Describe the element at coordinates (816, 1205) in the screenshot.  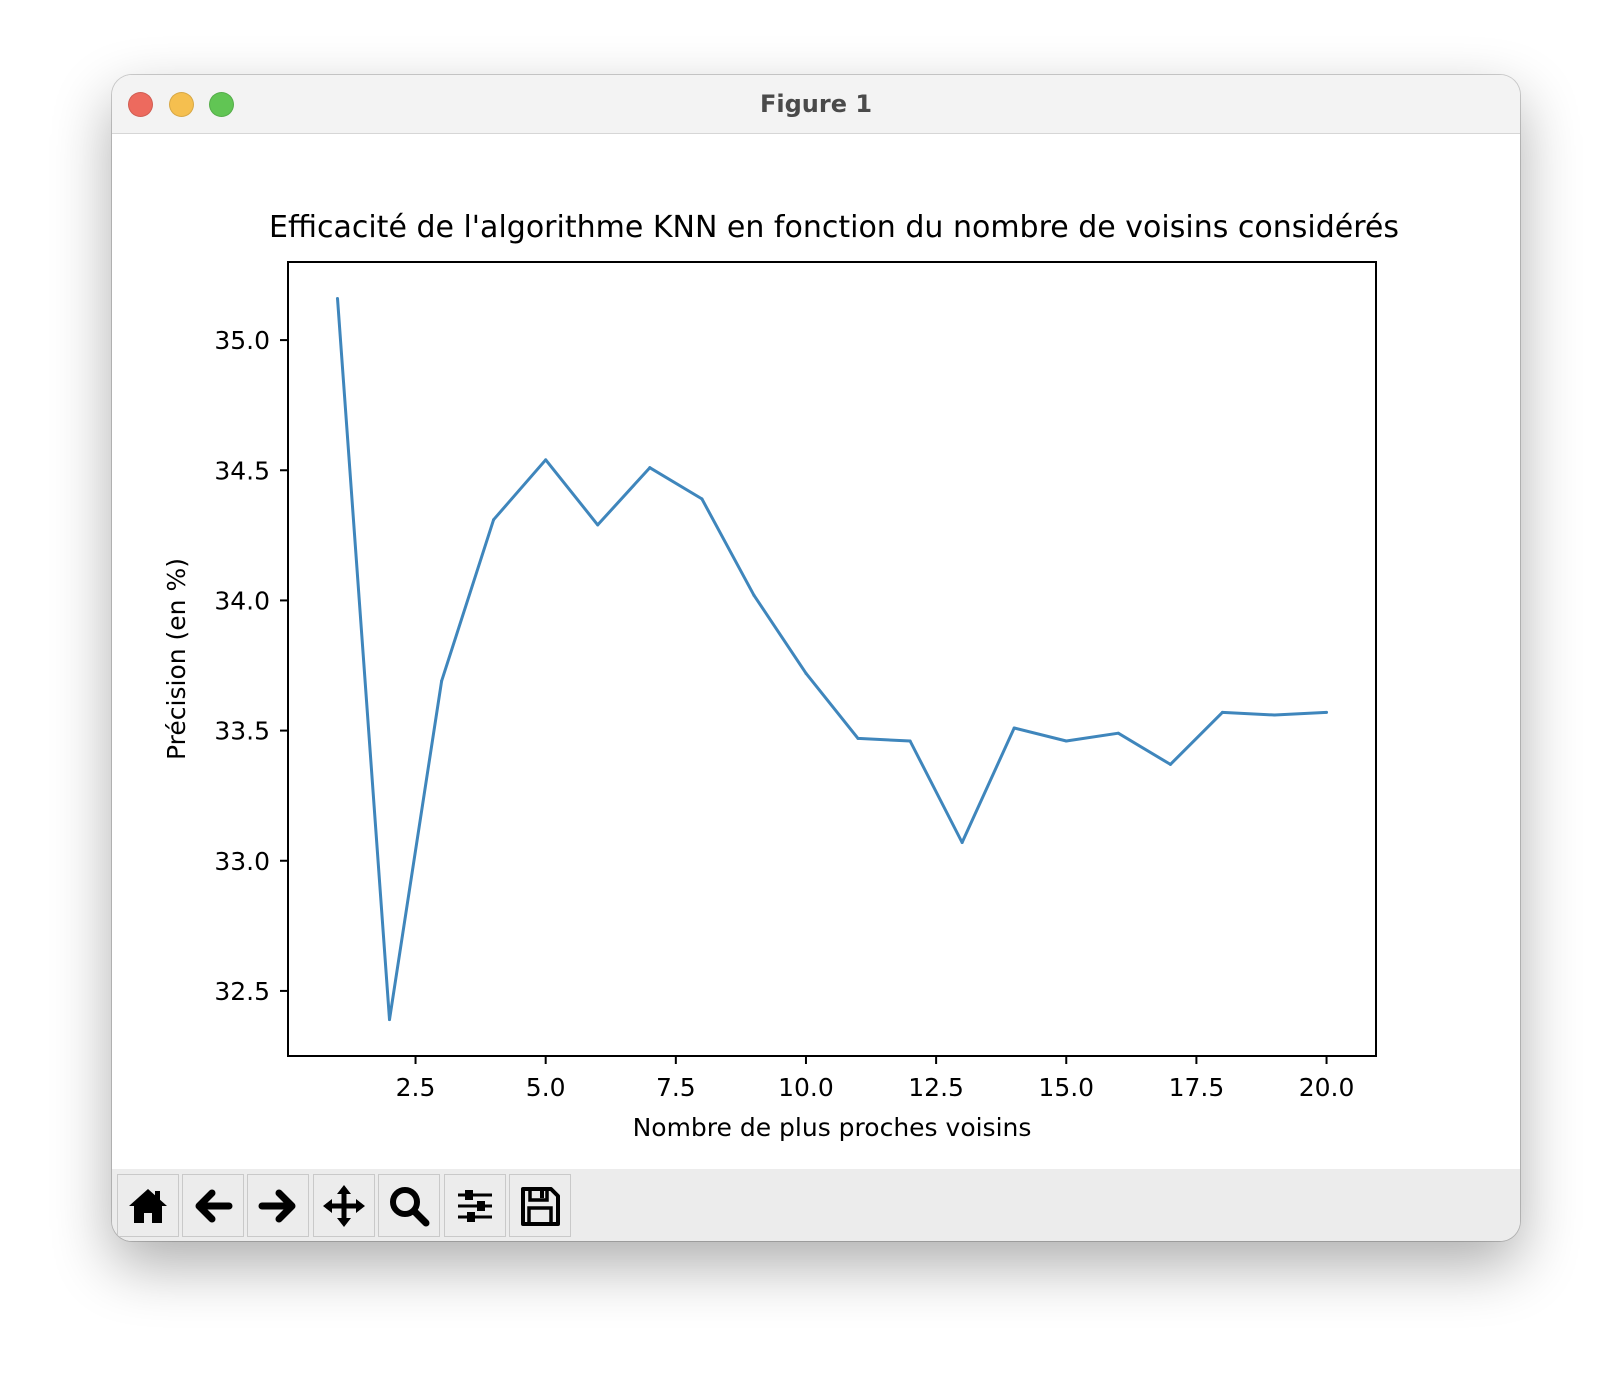
I see `navigation-toolbar` at that location.